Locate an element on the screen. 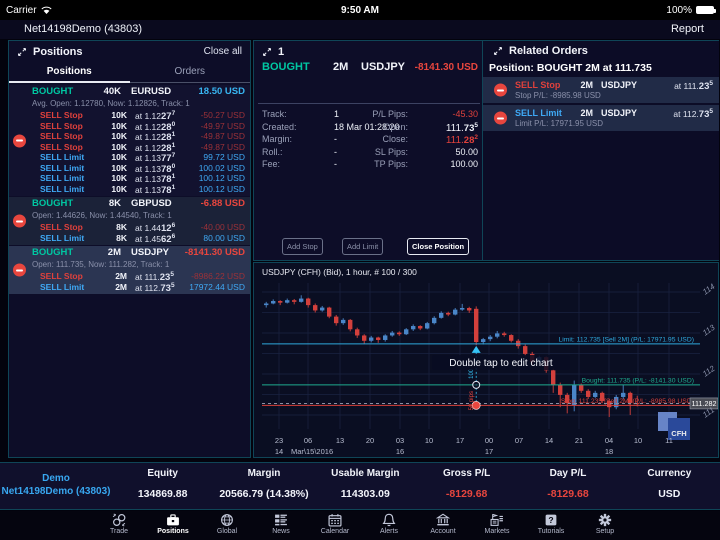  add-limit-button: Add Limit is located at coordinates (363, 246).